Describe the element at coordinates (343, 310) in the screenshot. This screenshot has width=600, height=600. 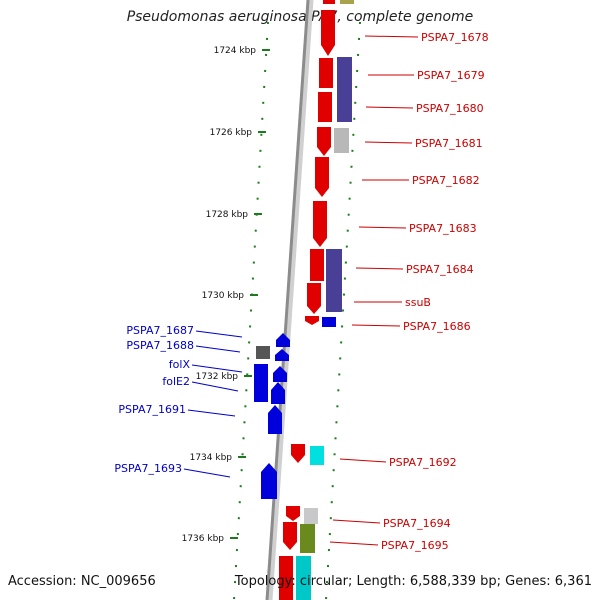
I see `inner-guide-line` at that location.